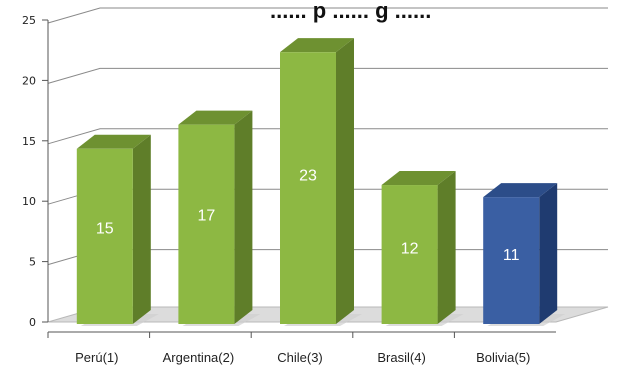 This screenshot has height=369, width=638. What do you see at coordinates (29, 141) in the screenshot?
I see `y-tick-label: 15` at bounding box center [29, 141].